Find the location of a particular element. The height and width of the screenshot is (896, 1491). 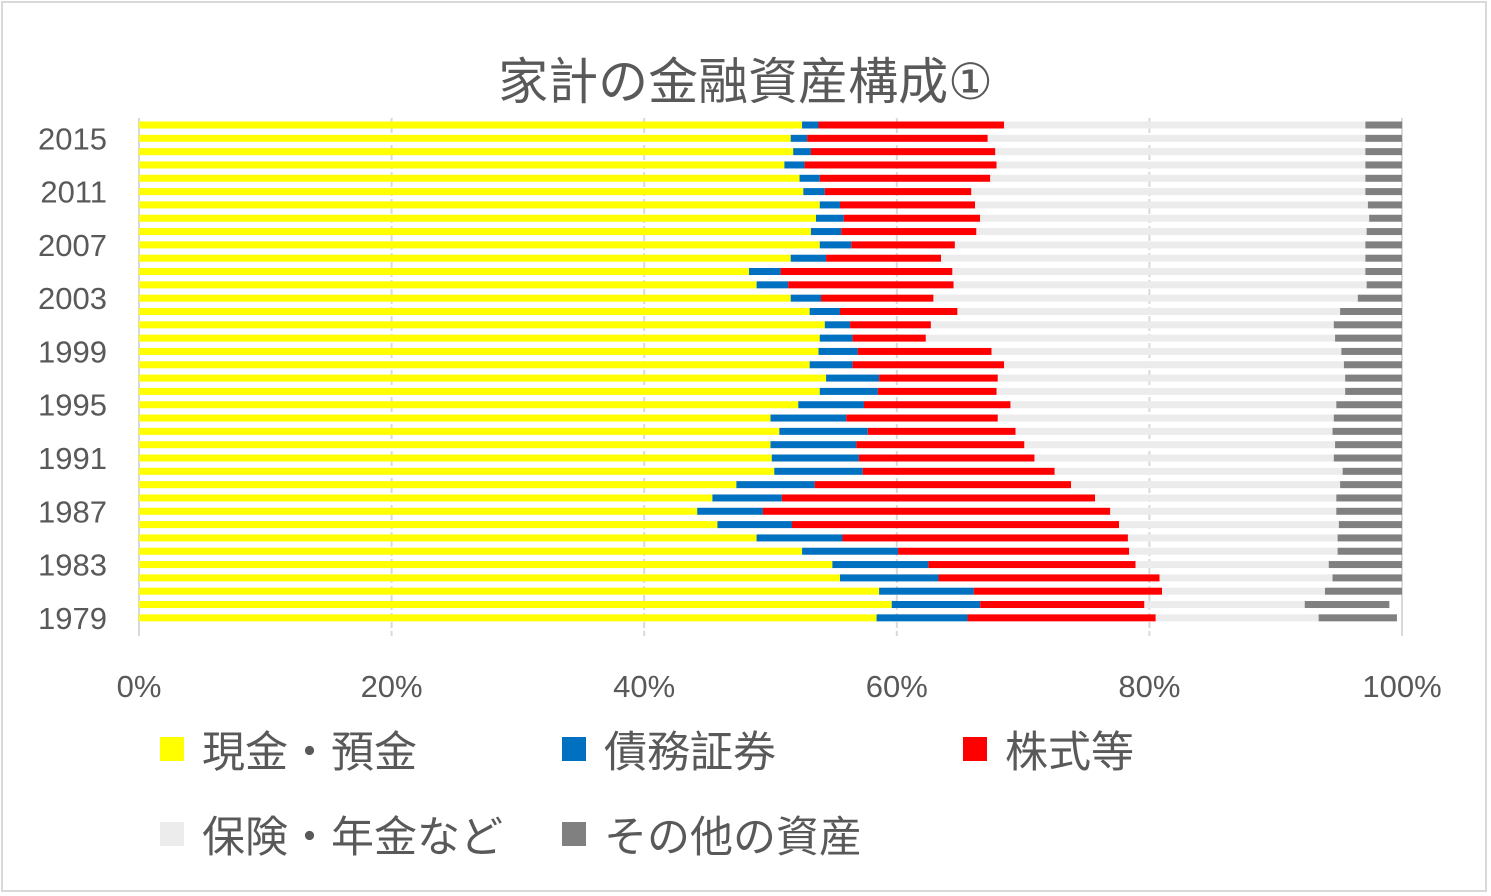

bar-2001-s1 is located at coordinates (837, 325).